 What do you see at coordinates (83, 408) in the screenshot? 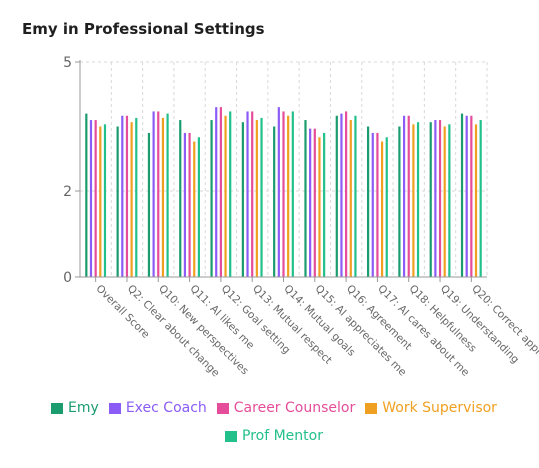
I see `legend-label: Emy` at bounding box center [83, 408].